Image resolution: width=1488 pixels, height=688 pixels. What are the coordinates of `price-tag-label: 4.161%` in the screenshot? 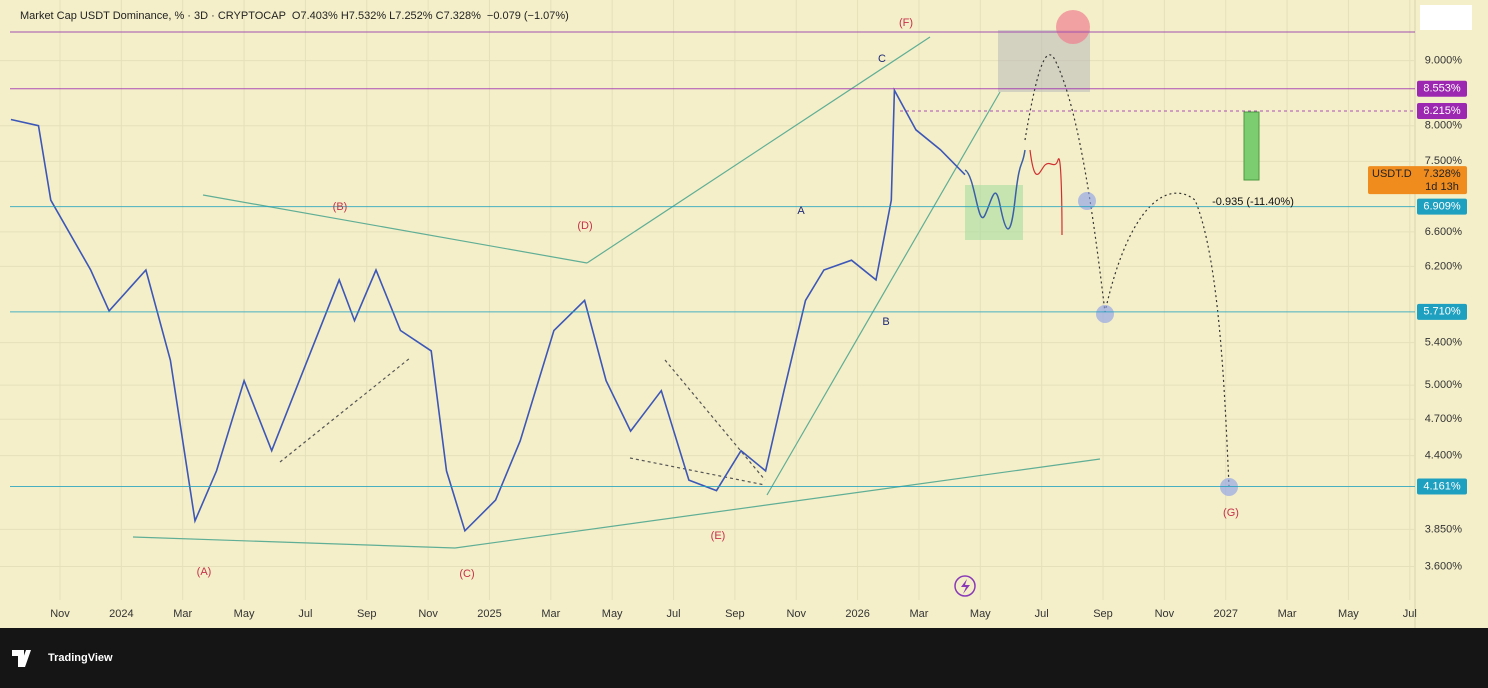 It's located at (1442, 486).